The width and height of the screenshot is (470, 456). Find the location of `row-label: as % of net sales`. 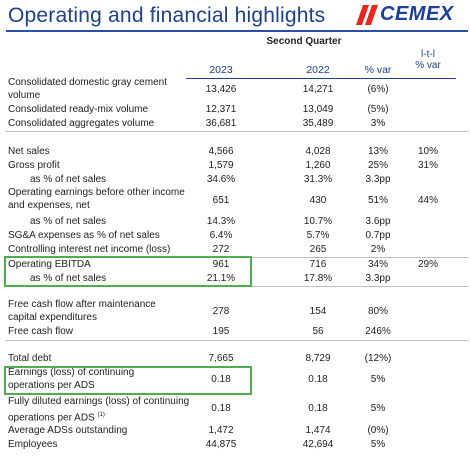

row-label: as % of net sales is located at coordinates (68, 221).